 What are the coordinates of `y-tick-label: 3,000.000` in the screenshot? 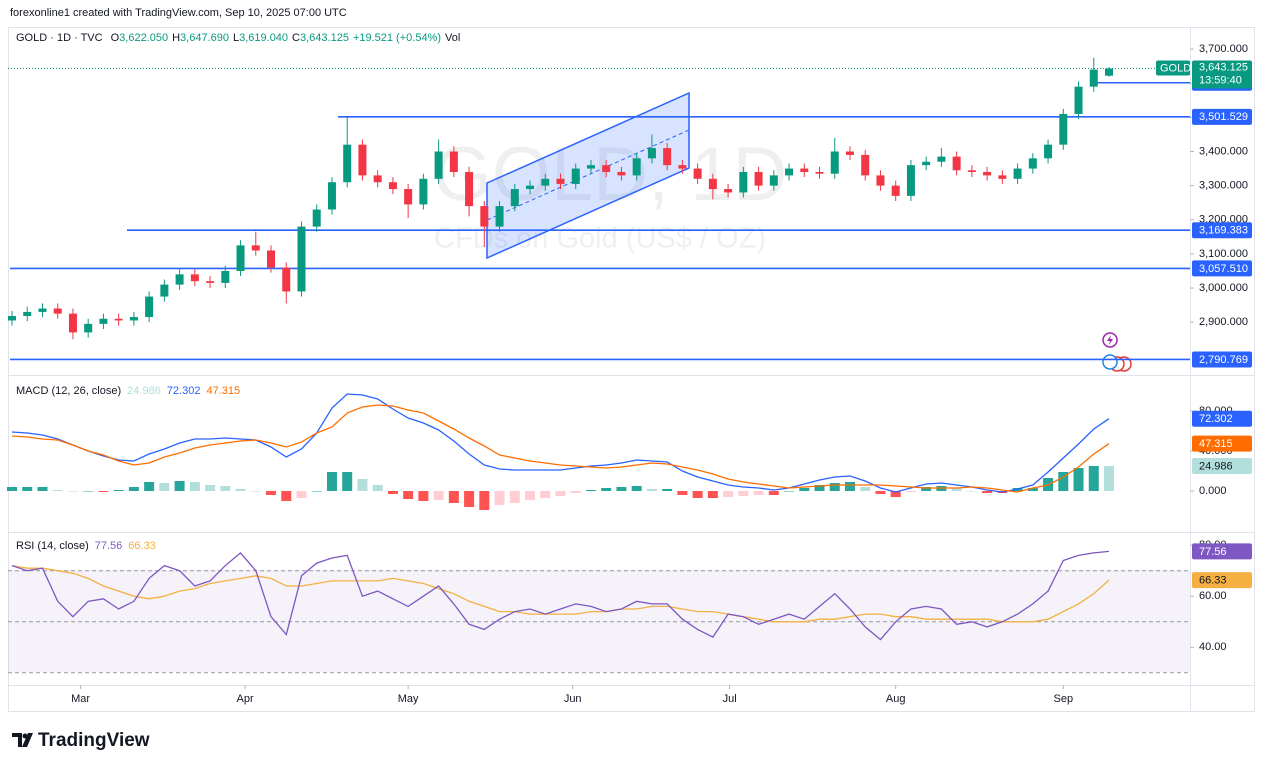 It's located at (1223, 288).